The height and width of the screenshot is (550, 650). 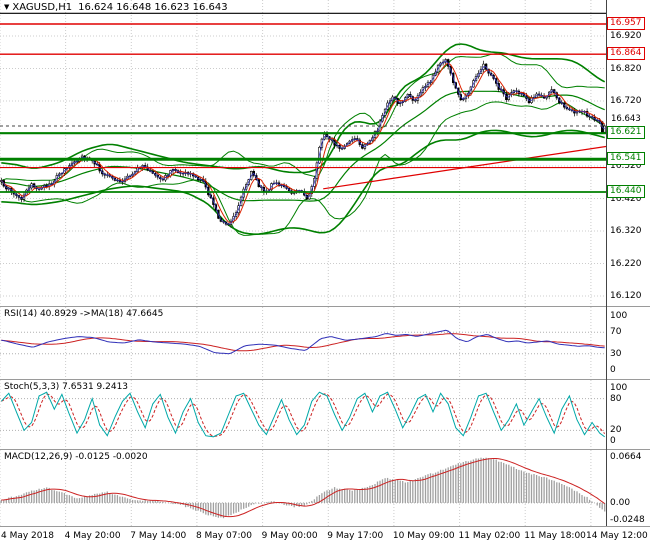 I want to click on price-axis-label: 16.520, so click(x=626, y=166).